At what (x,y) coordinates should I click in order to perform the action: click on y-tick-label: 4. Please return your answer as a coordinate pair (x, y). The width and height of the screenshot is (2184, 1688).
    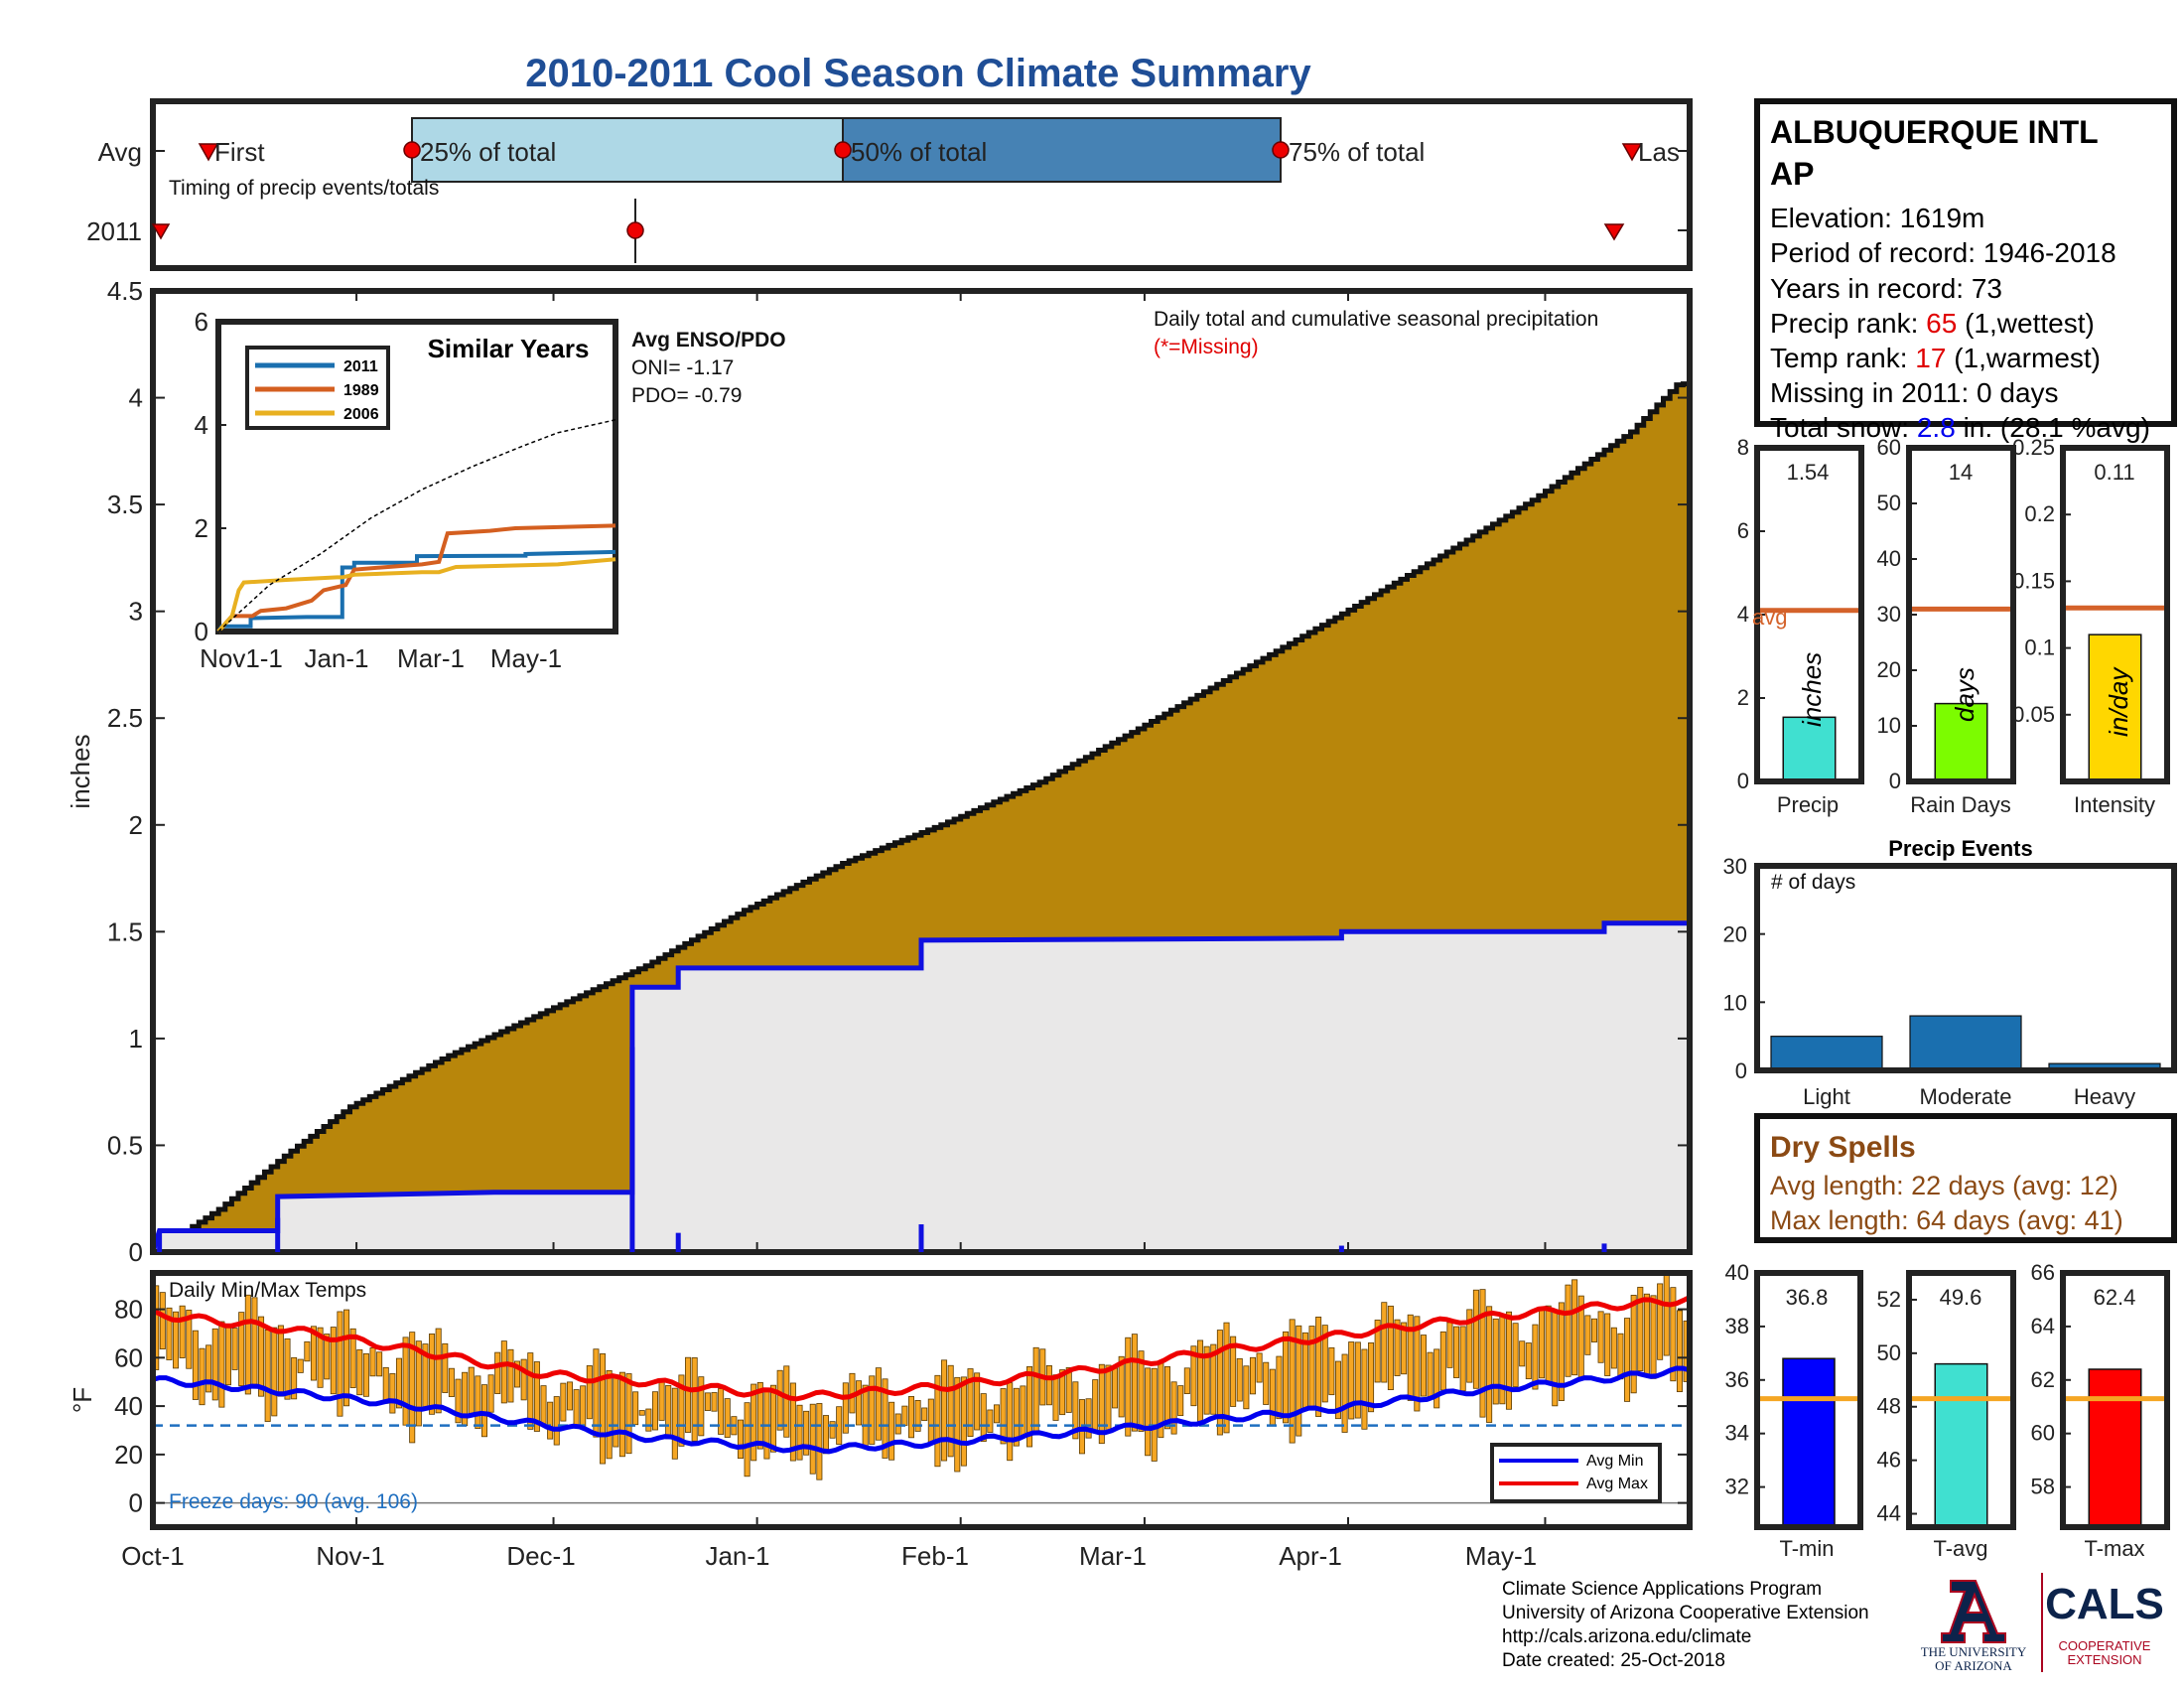
    Looking at the image, I should click on (136, 398).